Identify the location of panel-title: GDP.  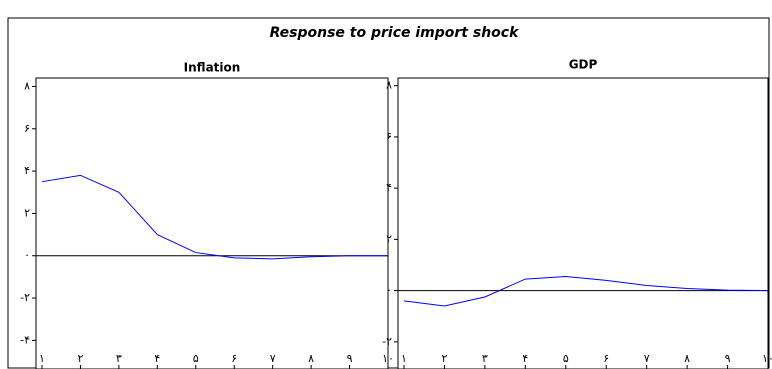
(583, 65).